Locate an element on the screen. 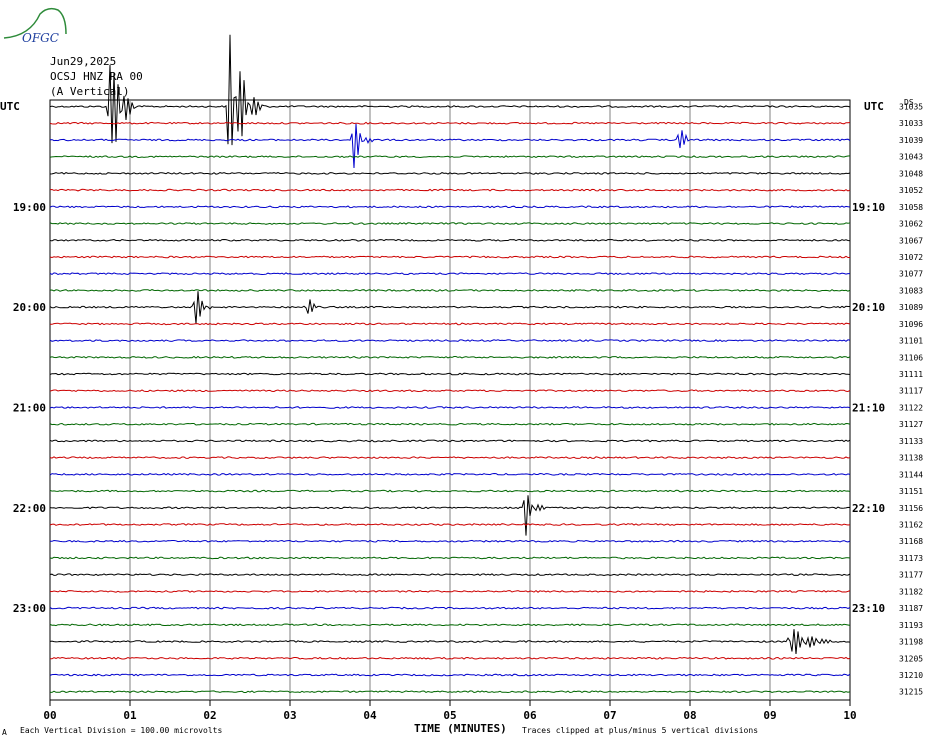 This screenshot has height=744, width=930. x-tick-label: 08 is located at coordinates (689, 715).